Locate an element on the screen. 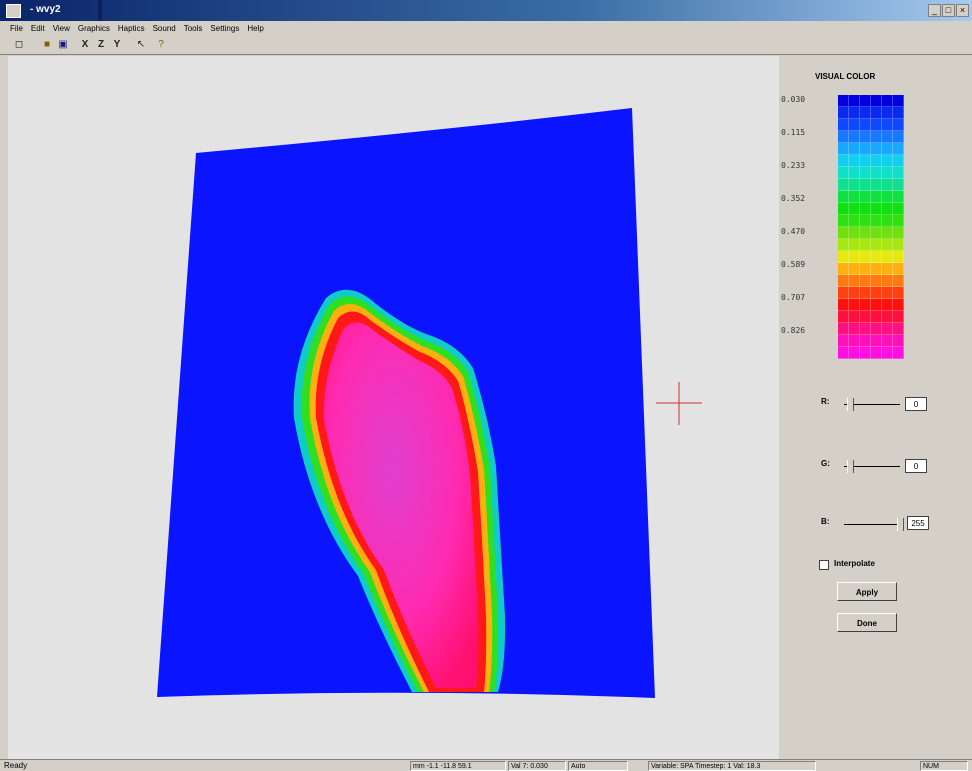 This screenshot has width=972, height=771. app-icon is located at coordinates (13, 11).